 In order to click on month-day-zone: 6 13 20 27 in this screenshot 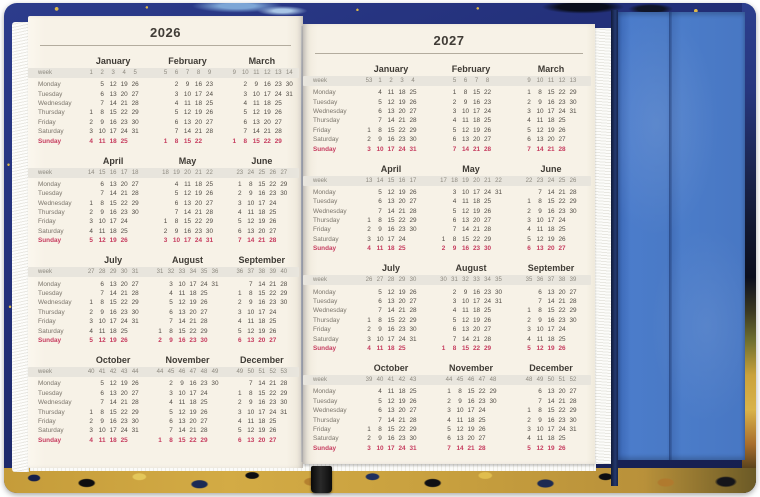, I will do `click(187, 421)`.